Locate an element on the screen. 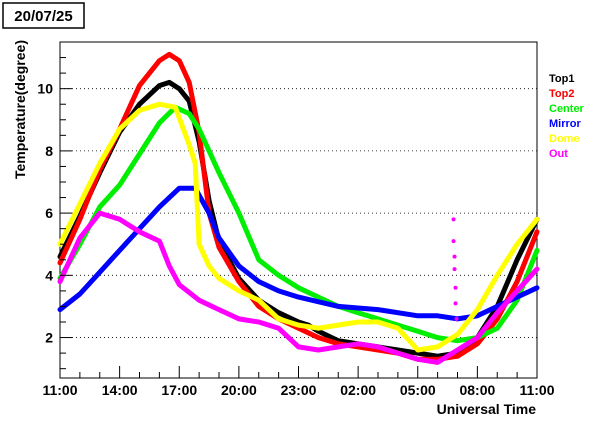 This screenshot has height=422, width=596. y-tick-label: 4 is located at coordinates (49, 275).